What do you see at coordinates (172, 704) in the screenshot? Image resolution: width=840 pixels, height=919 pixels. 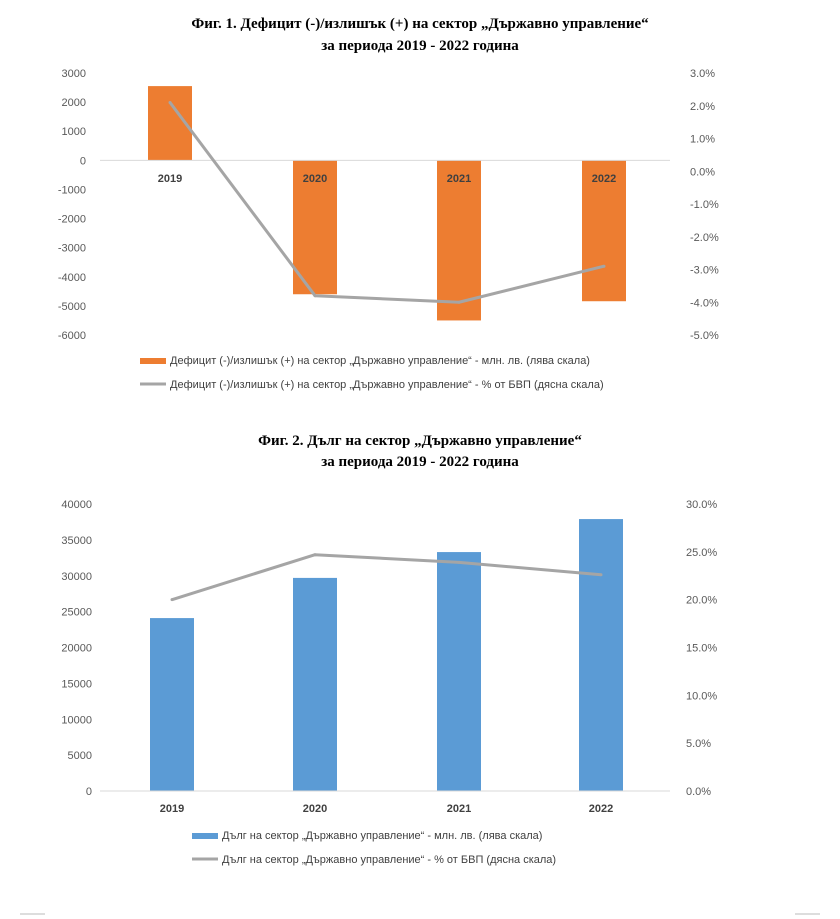 I see `bar-2019` at bounding box center [172, 704].